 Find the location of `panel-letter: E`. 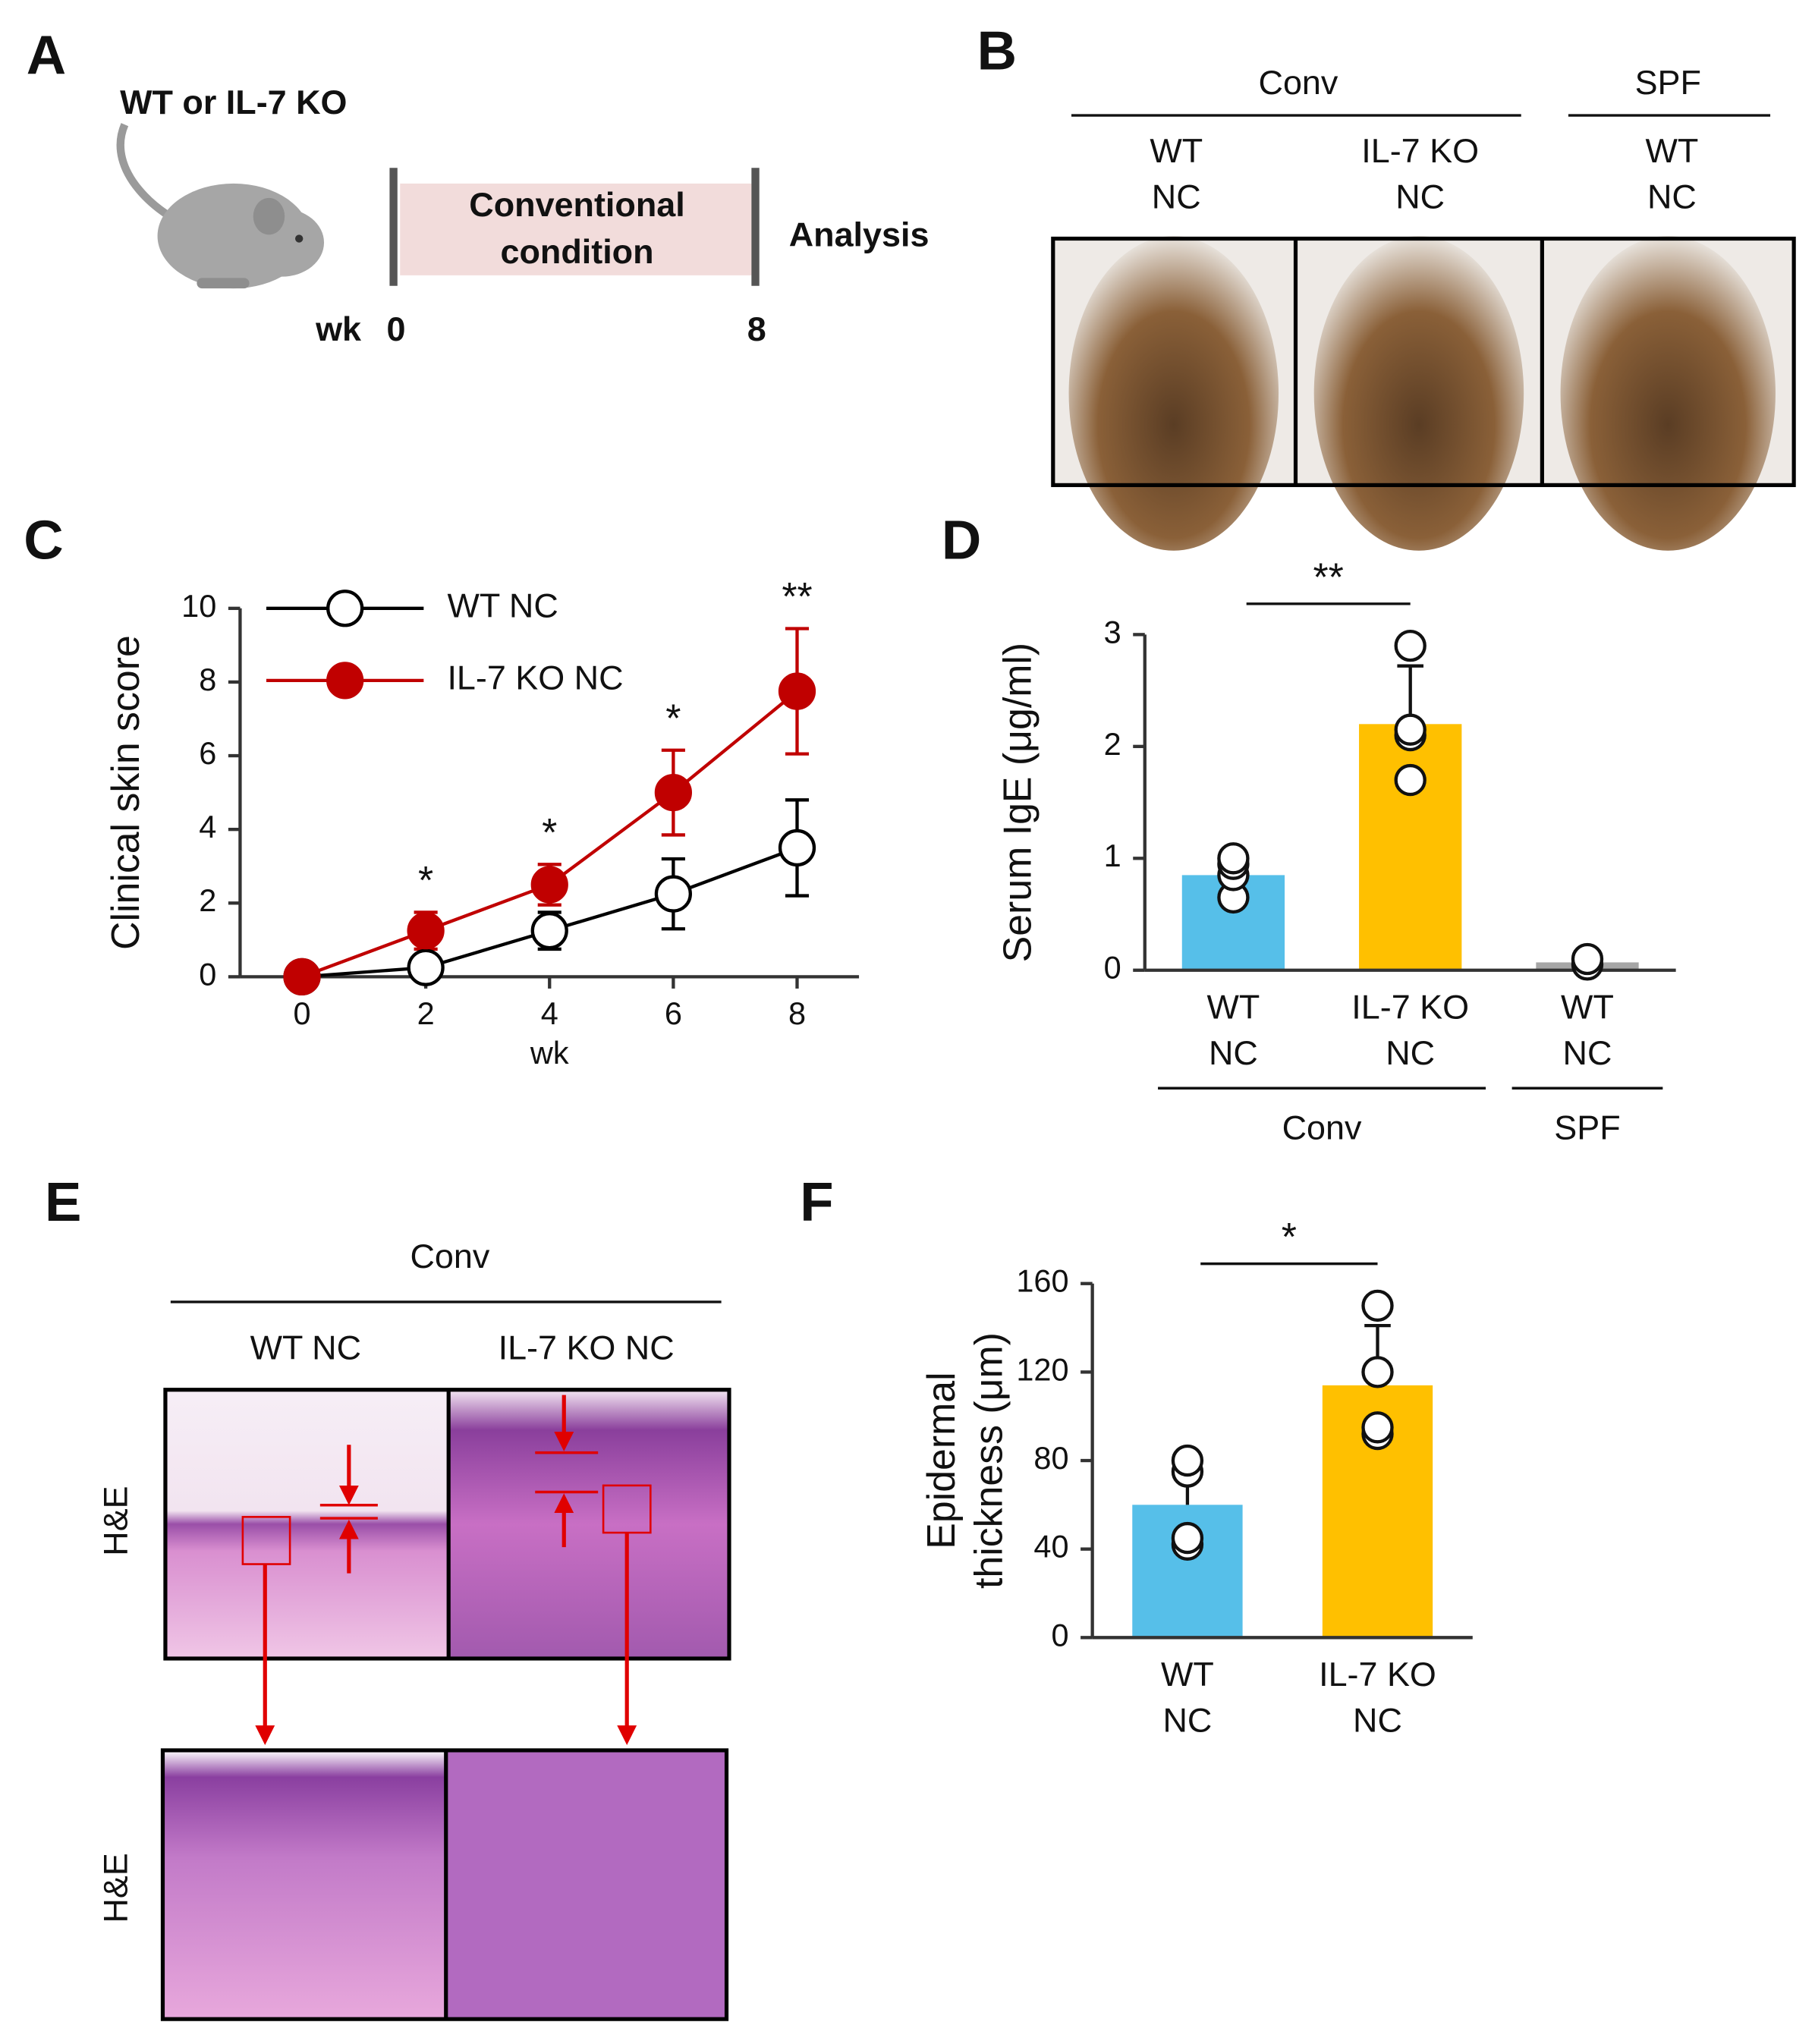

panel-letter: E is located at coordinates (63, 1202).